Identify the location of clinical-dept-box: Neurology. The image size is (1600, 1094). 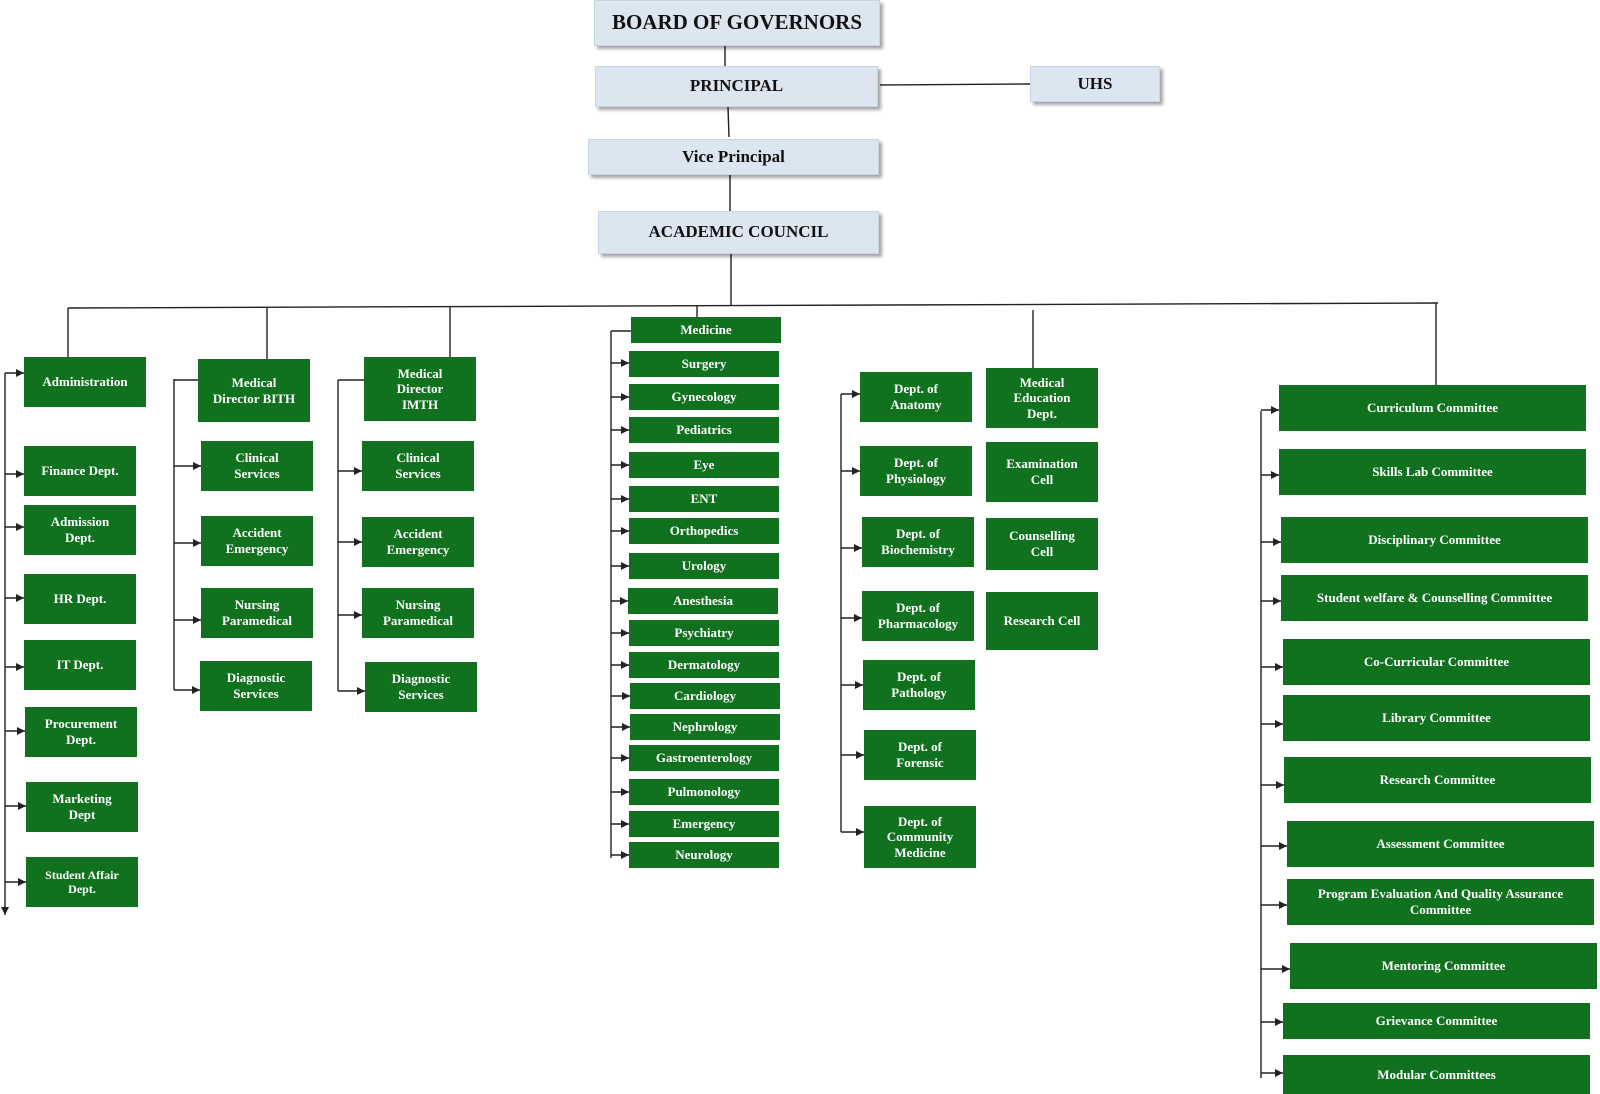
(704, 855).